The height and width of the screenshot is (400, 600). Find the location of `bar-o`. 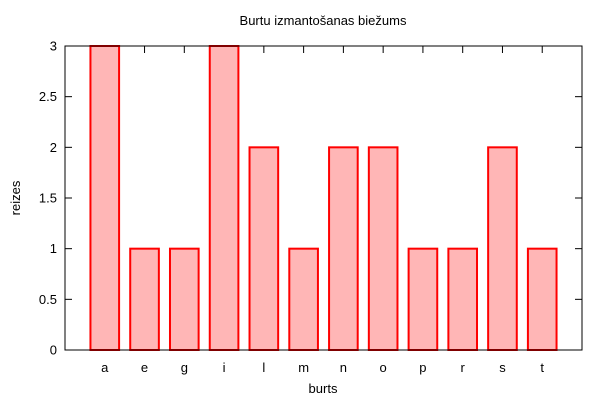

bar-o is located at coordinates (383, 248).